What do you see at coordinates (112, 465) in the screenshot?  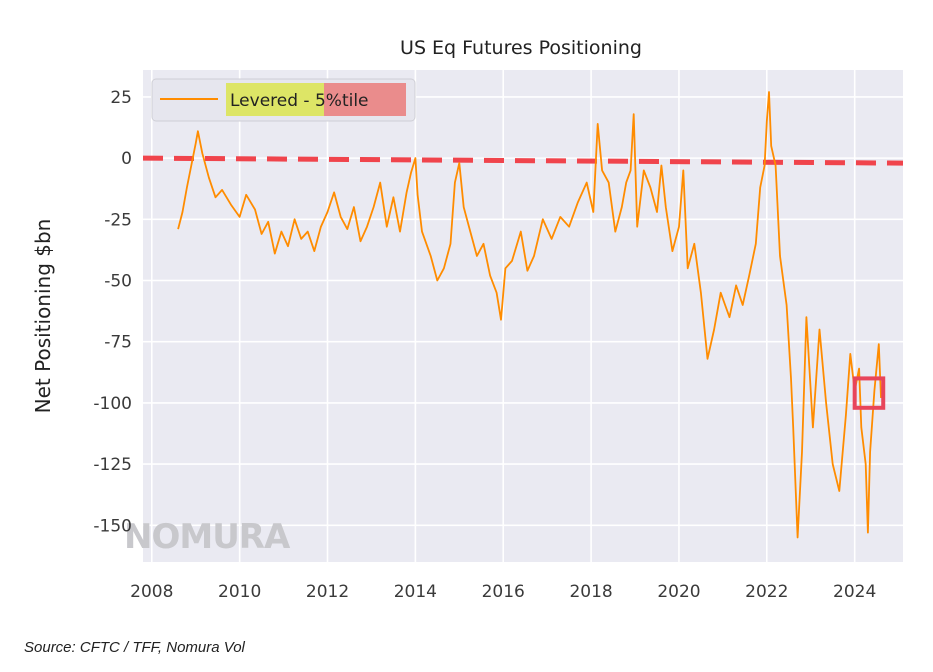 I see `y-tick-label: -125` at bounding box center [112, 465].